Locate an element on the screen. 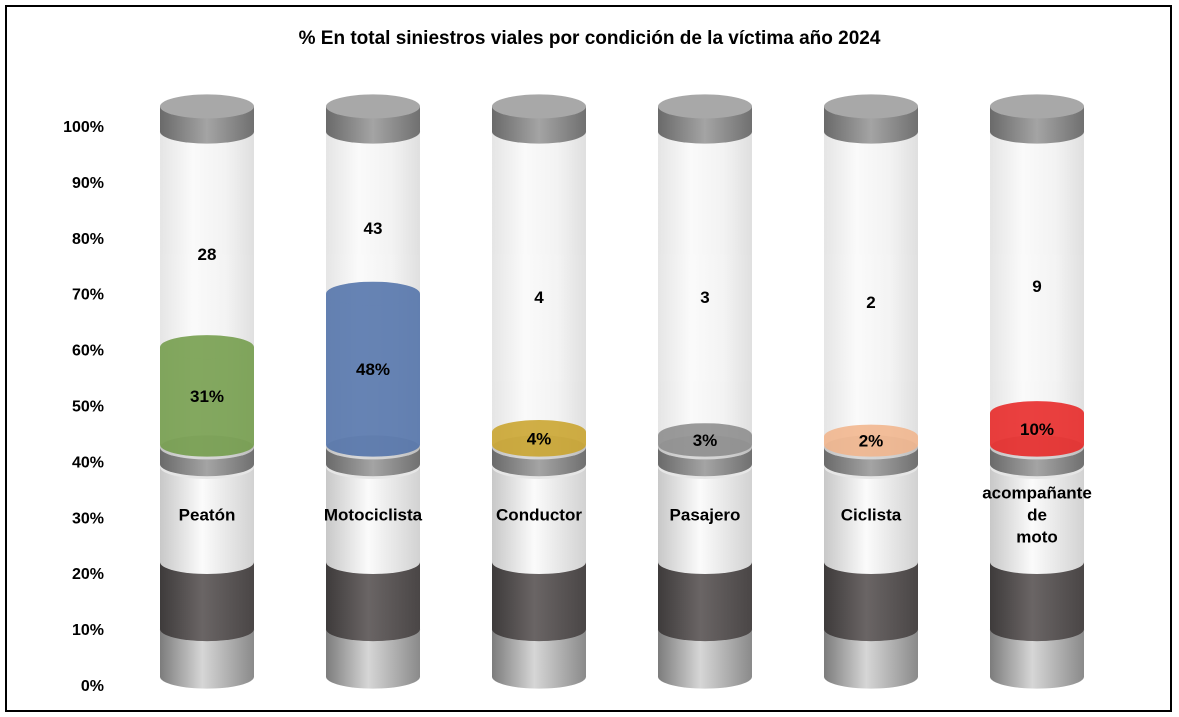  count-label: 2 is located at coordinates (870, 302).